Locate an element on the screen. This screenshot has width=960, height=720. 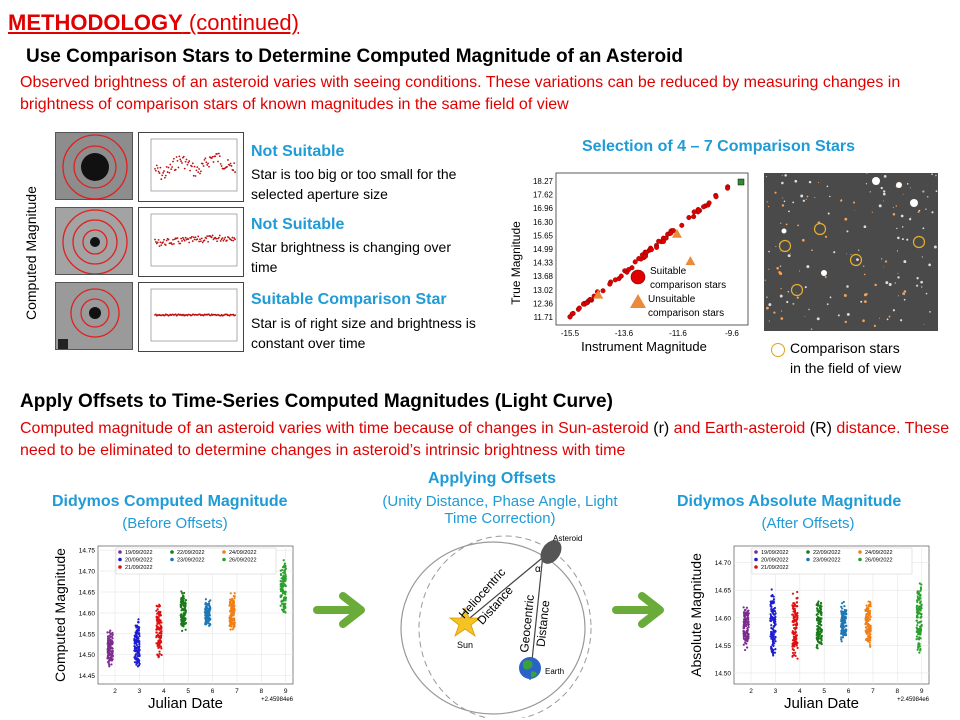
legend-marker is located at coordinates (172, 552).